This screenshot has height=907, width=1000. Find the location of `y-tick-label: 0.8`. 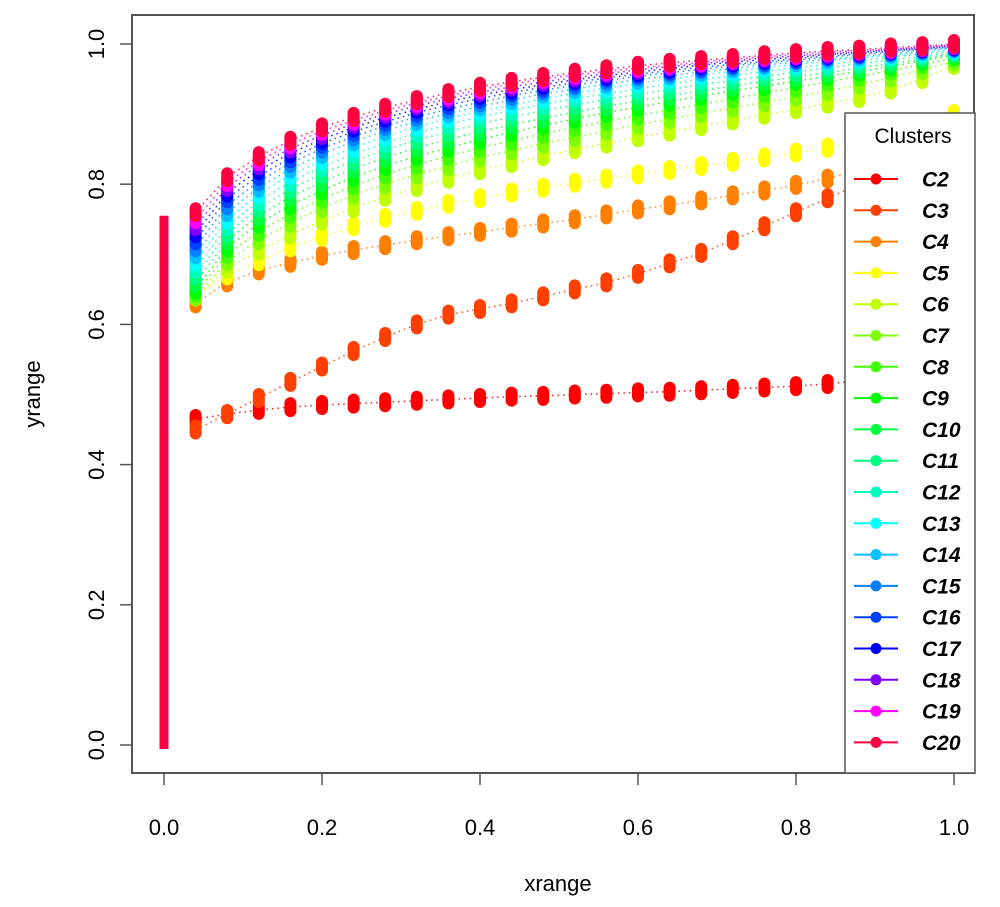

y-tick-label: 0.8 is located at coordinates (96, 184).